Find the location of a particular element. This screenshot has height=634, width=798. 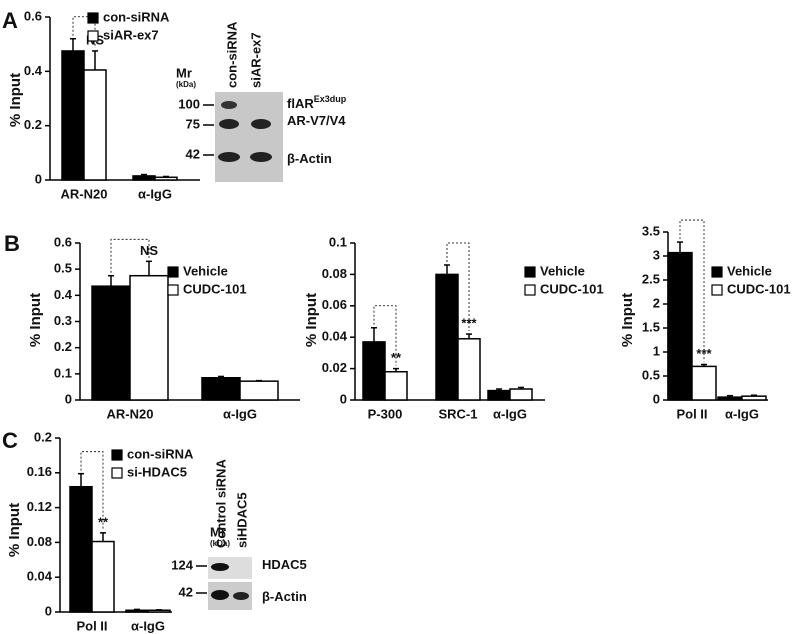

significance-label: NS is located at coordinates (149, 250).